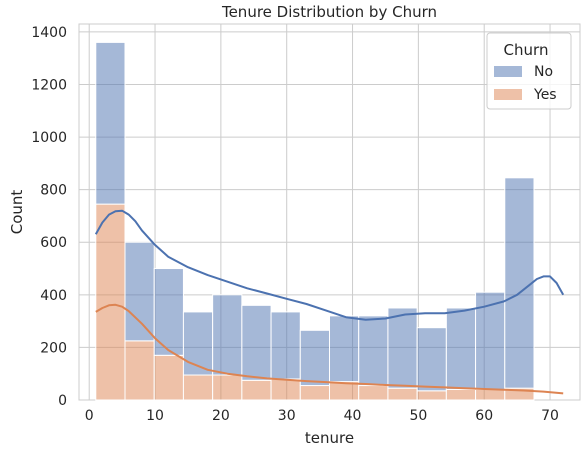 This screenshot has height=457, width=583. Describe the element at coordinates (49, 138) in the screenshot. I see `y-tick-label: 1000` at that location.